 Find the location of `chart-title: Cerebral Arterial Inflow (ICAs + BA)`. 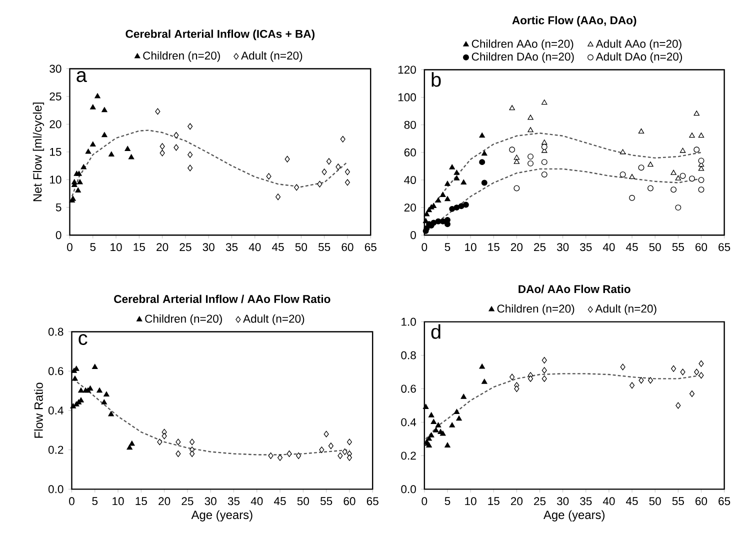

chart-title: Cerebral Arterial Inflow (ICAs + BA) is located at coordinates (220, 35).